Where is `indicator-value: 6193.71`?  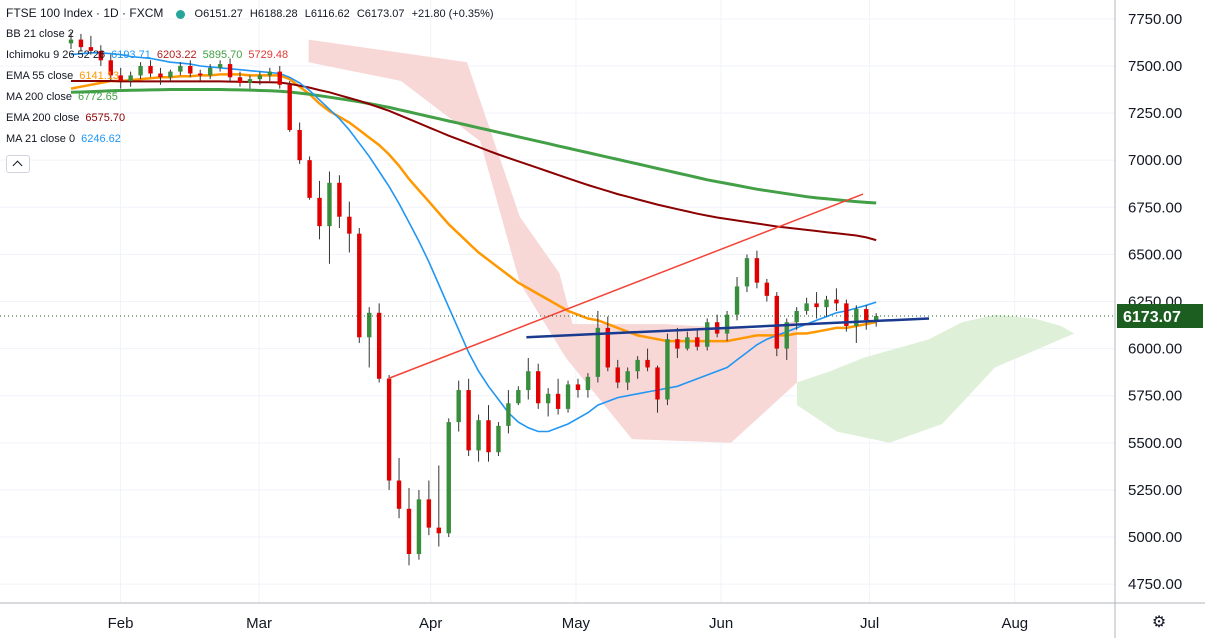 indicator-value: 6193.71 is located at coordinates (131, 55).